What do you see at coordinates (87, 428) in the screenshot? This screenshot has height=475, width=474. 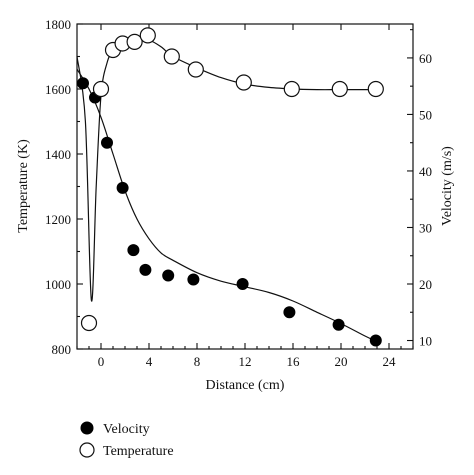 I see `legend-velocity-marker` at bounding box center [87, 428].